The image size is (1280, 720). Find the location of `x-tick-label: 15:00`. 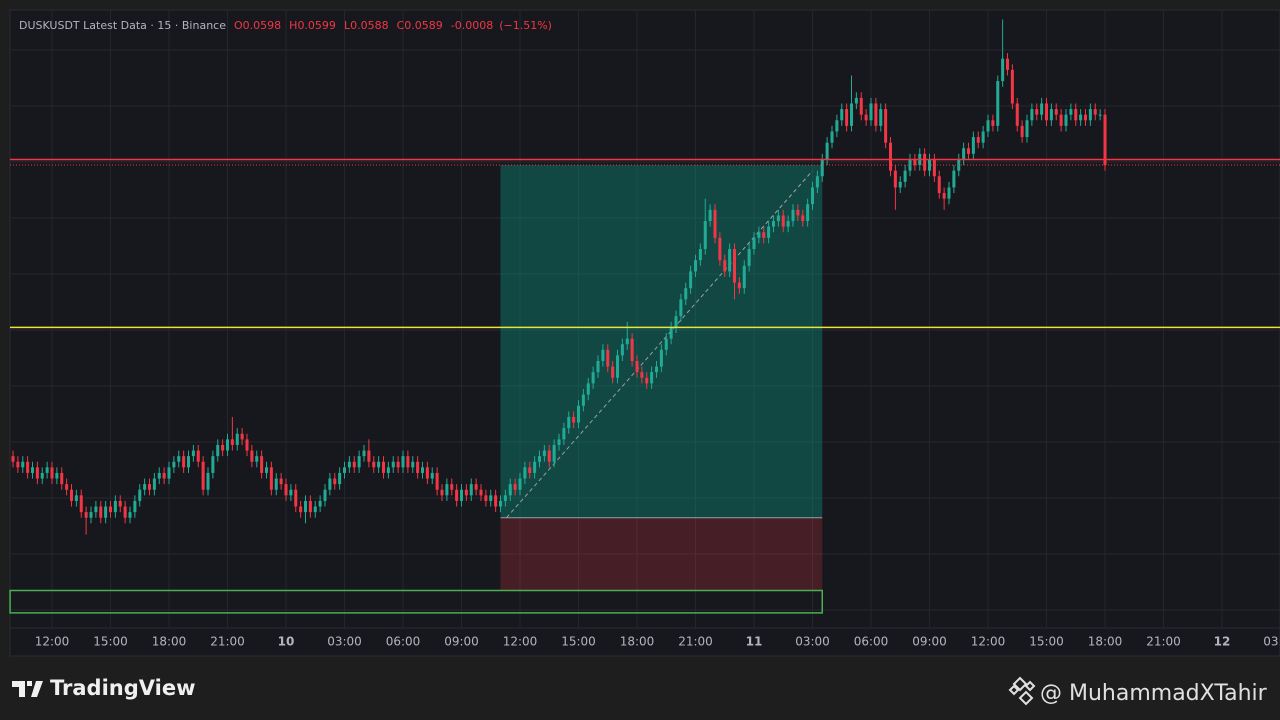

x-tick-label: 15:00 is located at coordinates (578, 642).